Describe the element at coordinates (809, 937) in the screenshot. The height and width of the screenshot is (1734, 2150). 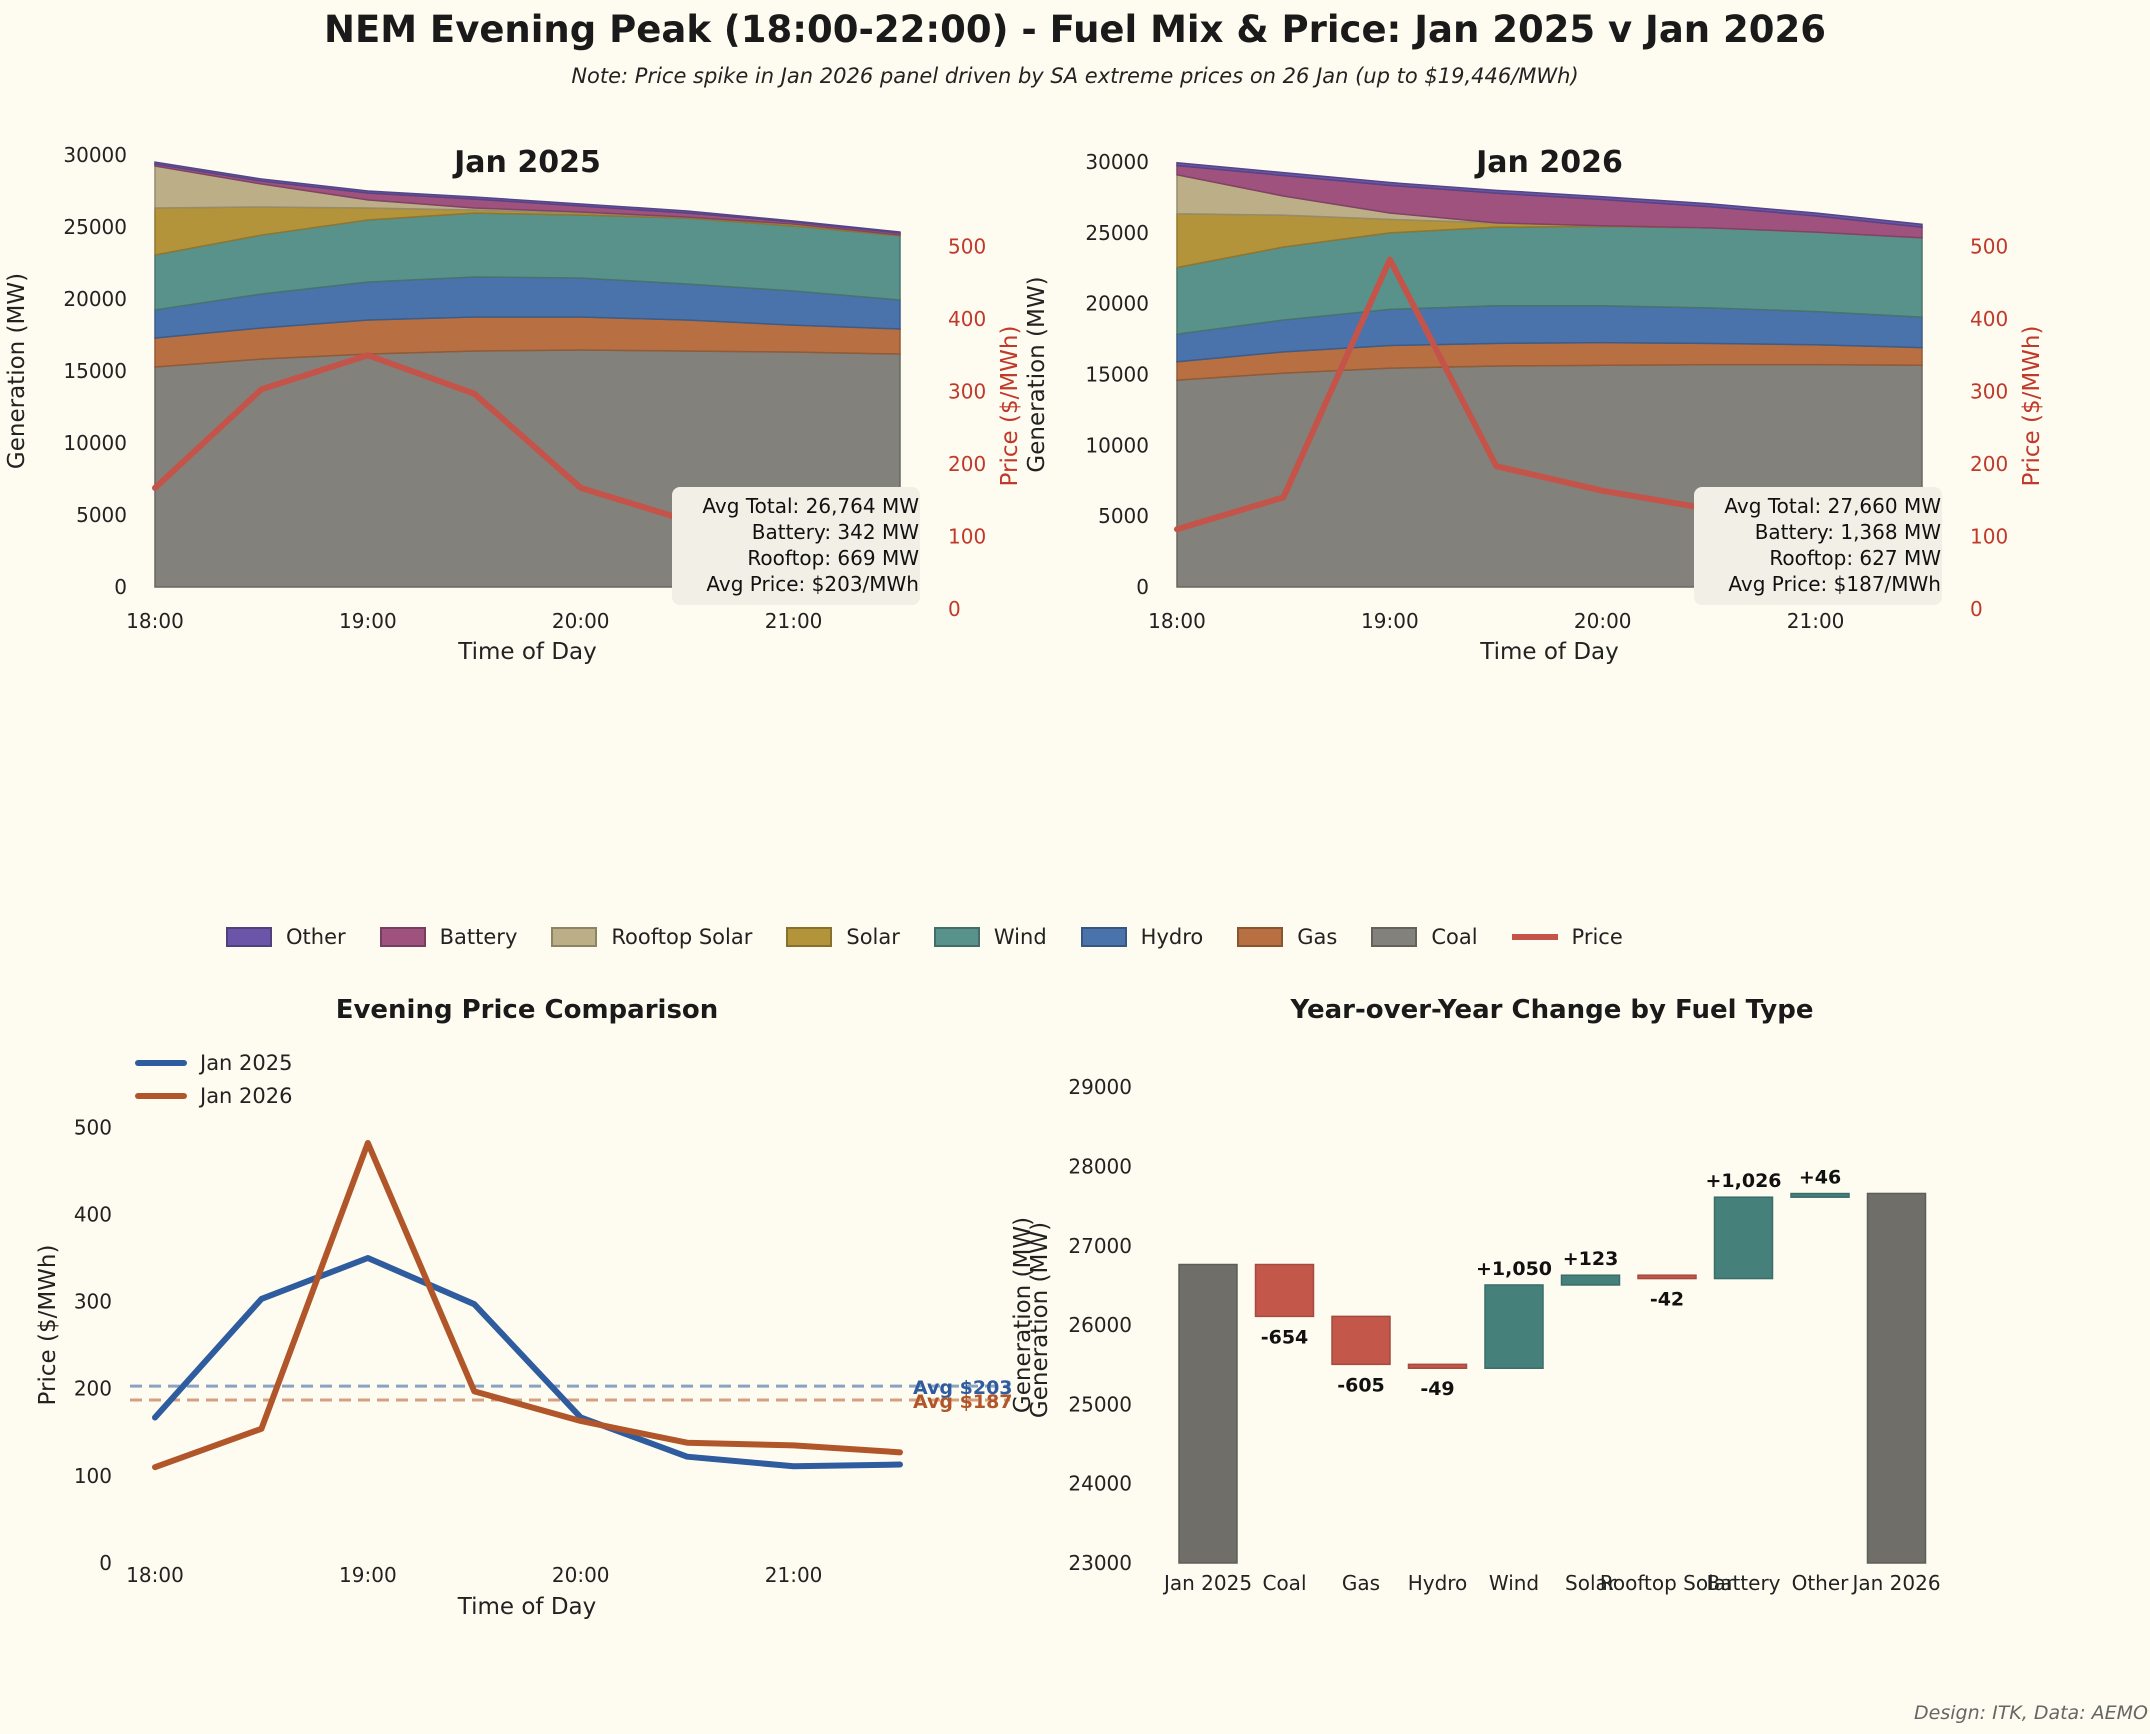
I see `legend-swatch-solar` at that location.